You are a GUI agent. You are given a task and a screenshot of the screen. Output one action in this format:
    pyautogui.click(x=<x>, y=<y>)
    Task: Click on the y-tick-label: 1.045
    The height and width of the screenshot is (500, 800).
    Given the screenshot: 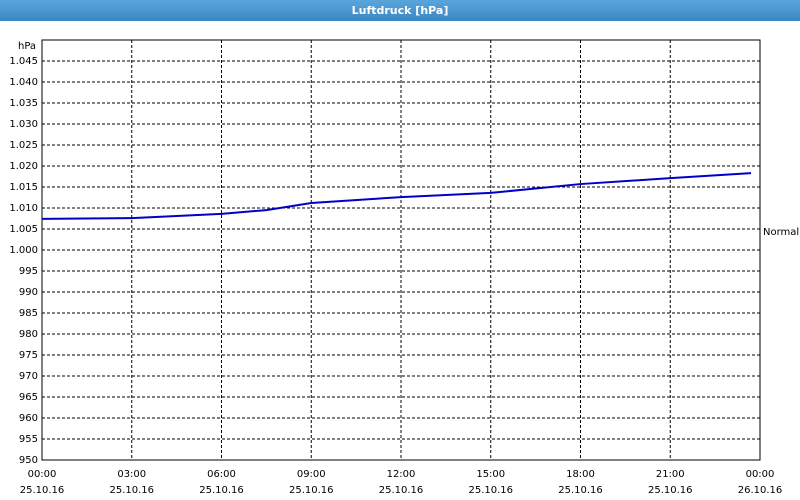 What is the action you would take?
    pyautogui.click(x=23, y=61)
    